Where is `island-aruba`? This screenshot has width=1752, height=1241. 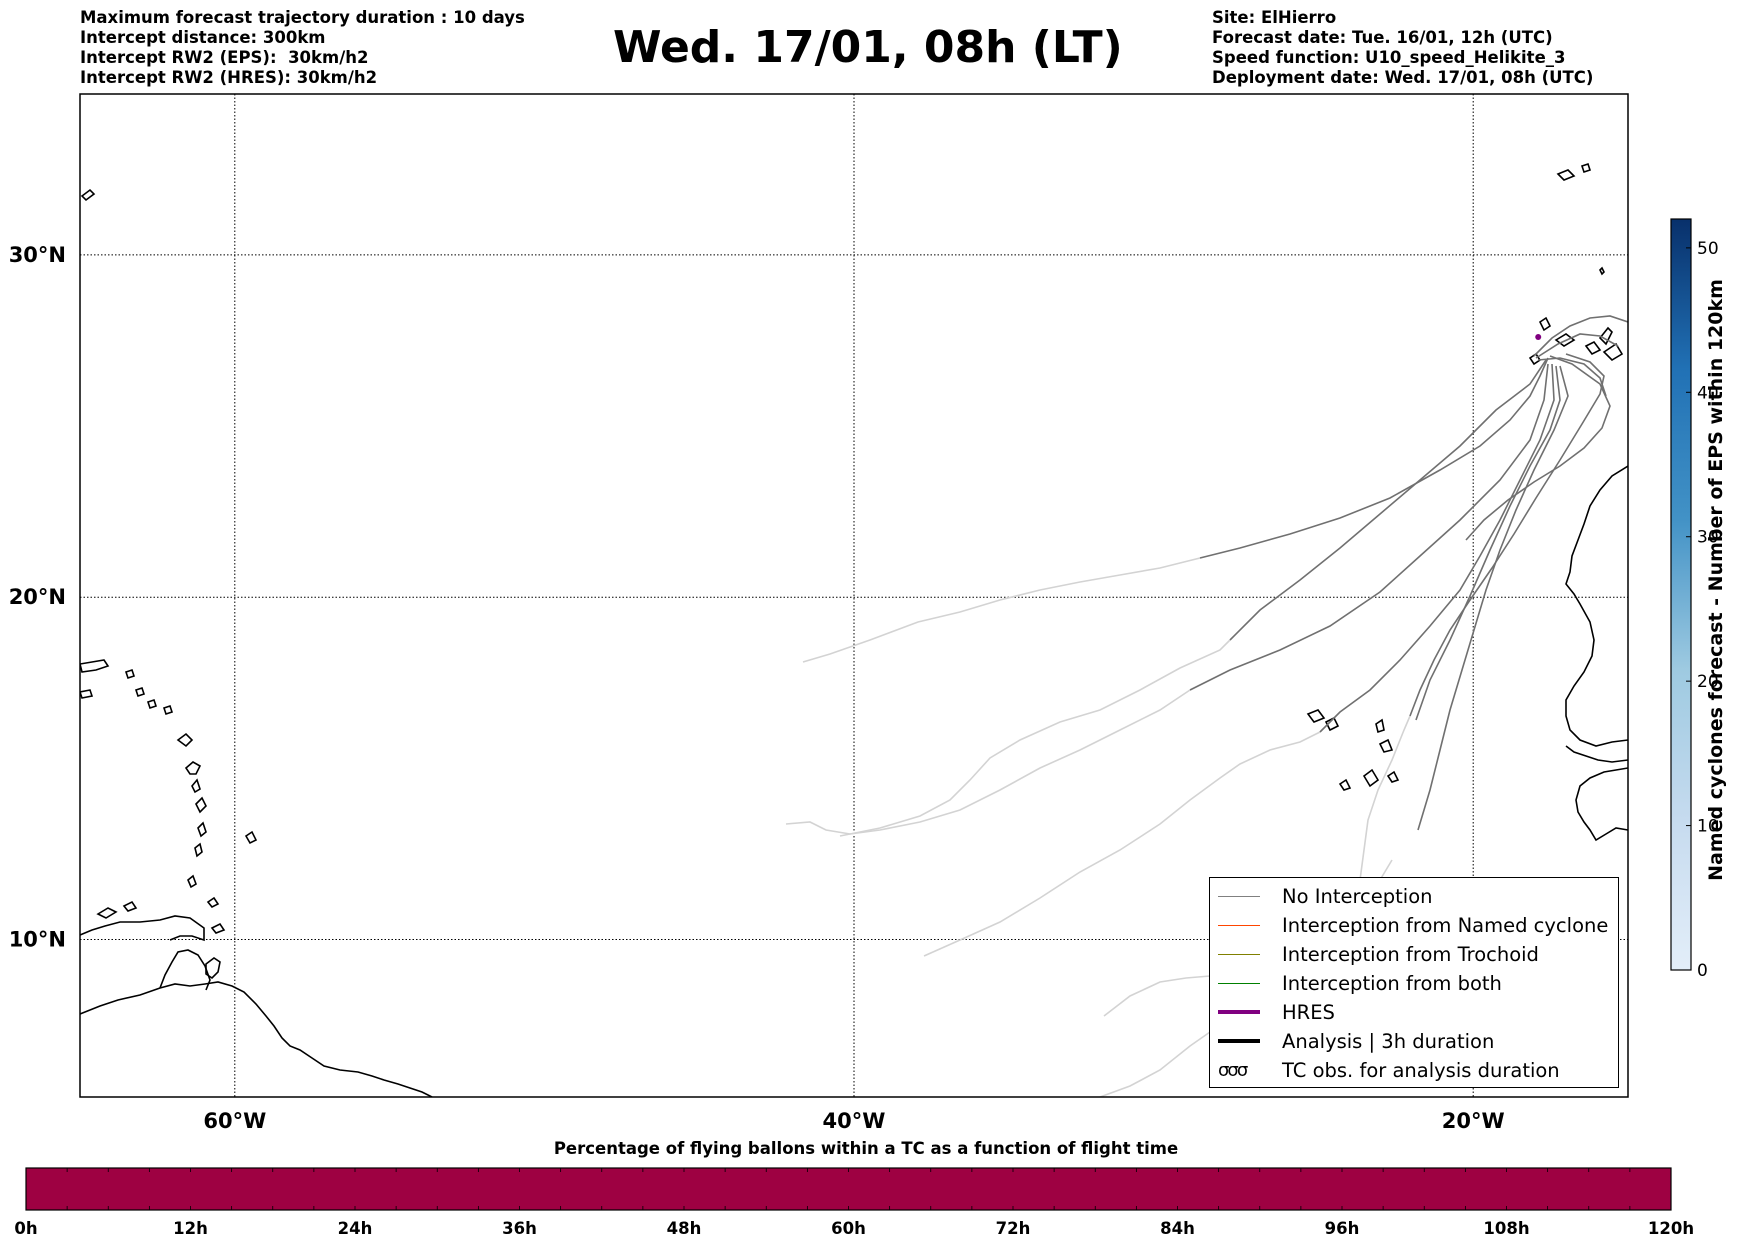
island-aruba is located at coordinates (107, 913).